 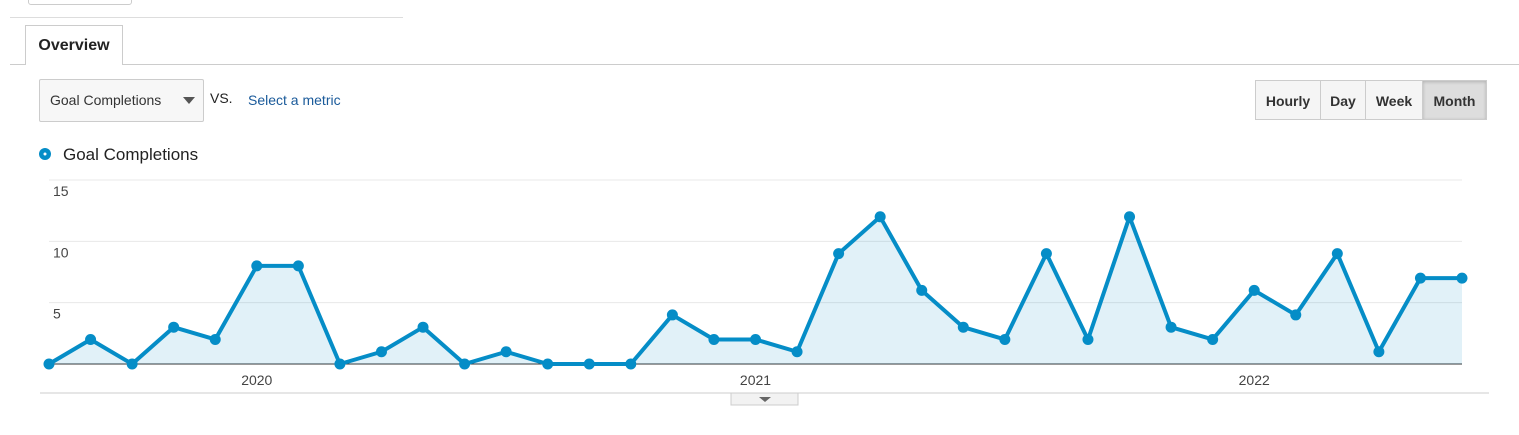 What do you see at coordinates (755, 380) in the screenshot?
I see `x-tick-label: 2021` at bounding box center [755, 380].